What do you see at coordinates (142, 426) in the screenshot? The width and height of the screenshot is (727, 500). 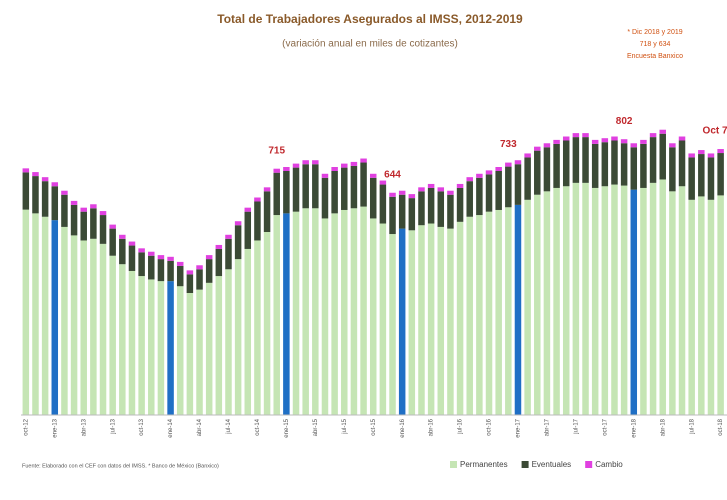 I see `x-tick-label: oct-13` at bounding box center [142, 426].